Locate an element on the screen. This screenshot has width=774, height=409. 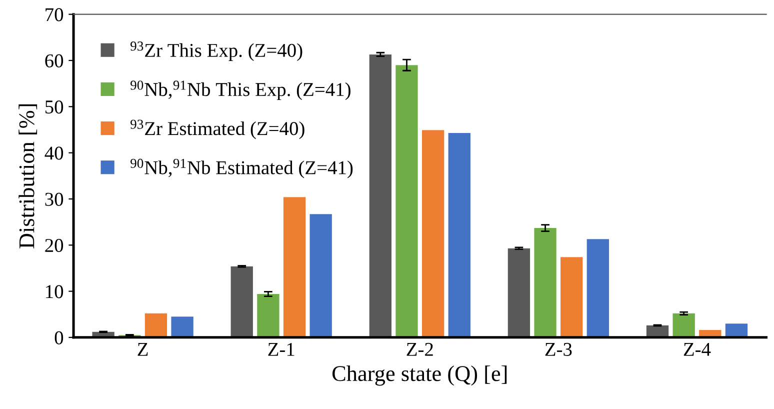
legend-label: $^{90}$Nb,$^{91}$Nb This Exp. (Z=41) is located at coordinates (240, 90).